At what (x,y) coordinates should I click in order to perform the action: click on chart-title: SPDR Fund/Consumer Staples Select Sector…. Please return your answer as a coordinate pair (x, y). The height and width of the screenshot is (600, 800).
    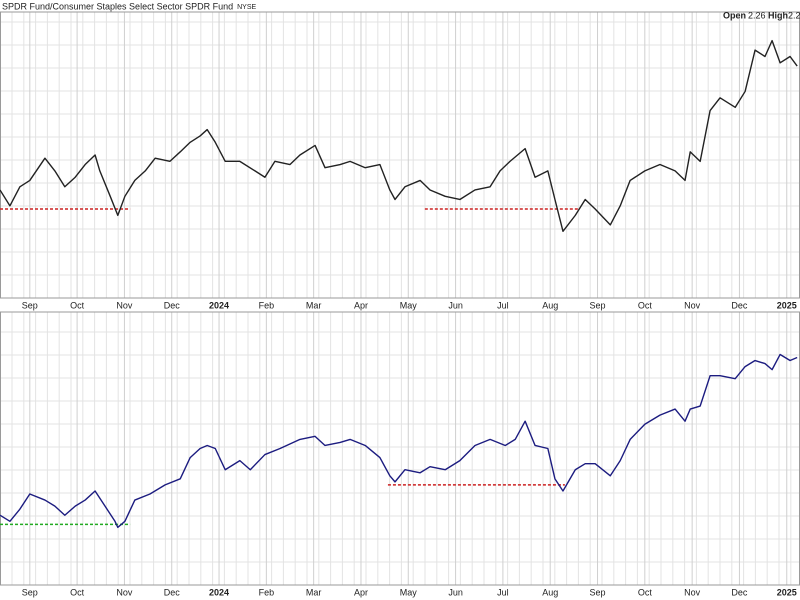
    Looking at the image, I should click on (117, 6).